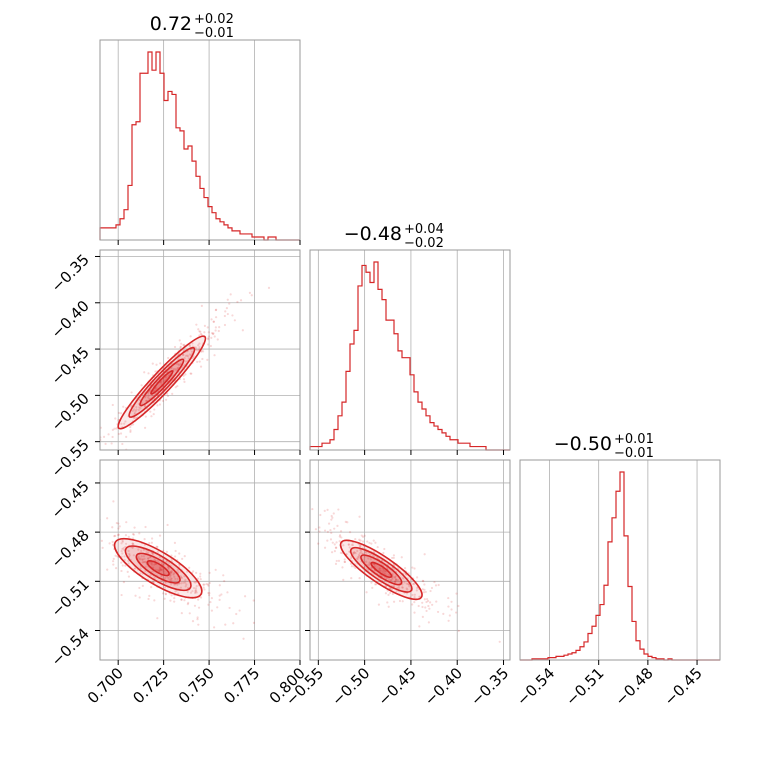  What do you see at coordinates (70, 647) in the screenshot?
I see `ytick-label-p2-0: −0.54` at bounding box center [70, 647].